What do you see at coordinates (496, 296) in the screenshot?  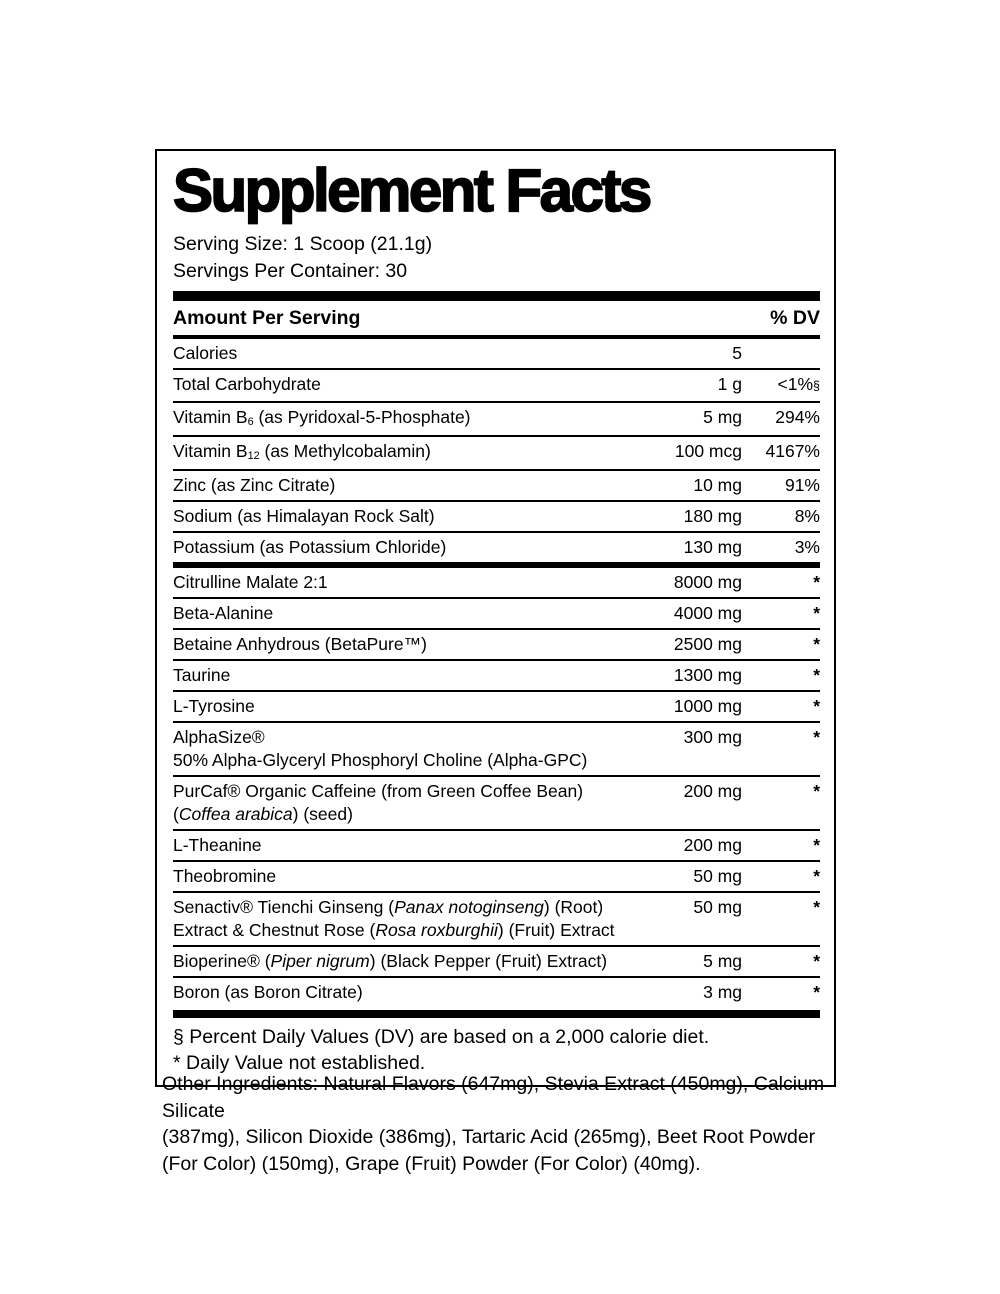 I see `thick-rule-top` at bounding box center [496, 296].